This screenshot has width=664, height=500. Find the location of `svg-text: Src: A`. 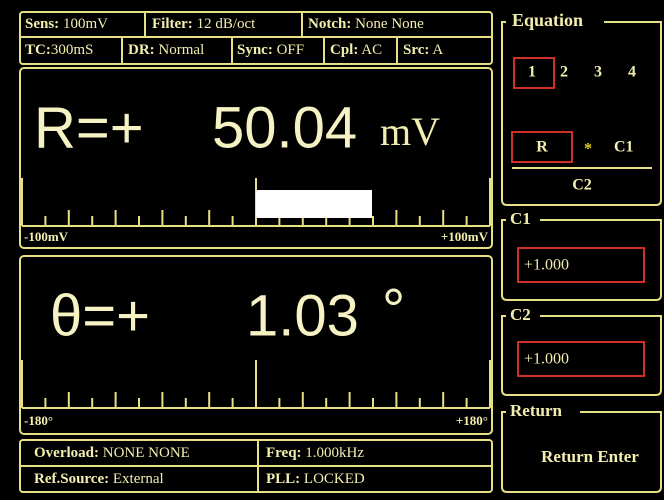

svg-text: Src: A is located at coordinates (423, 50).